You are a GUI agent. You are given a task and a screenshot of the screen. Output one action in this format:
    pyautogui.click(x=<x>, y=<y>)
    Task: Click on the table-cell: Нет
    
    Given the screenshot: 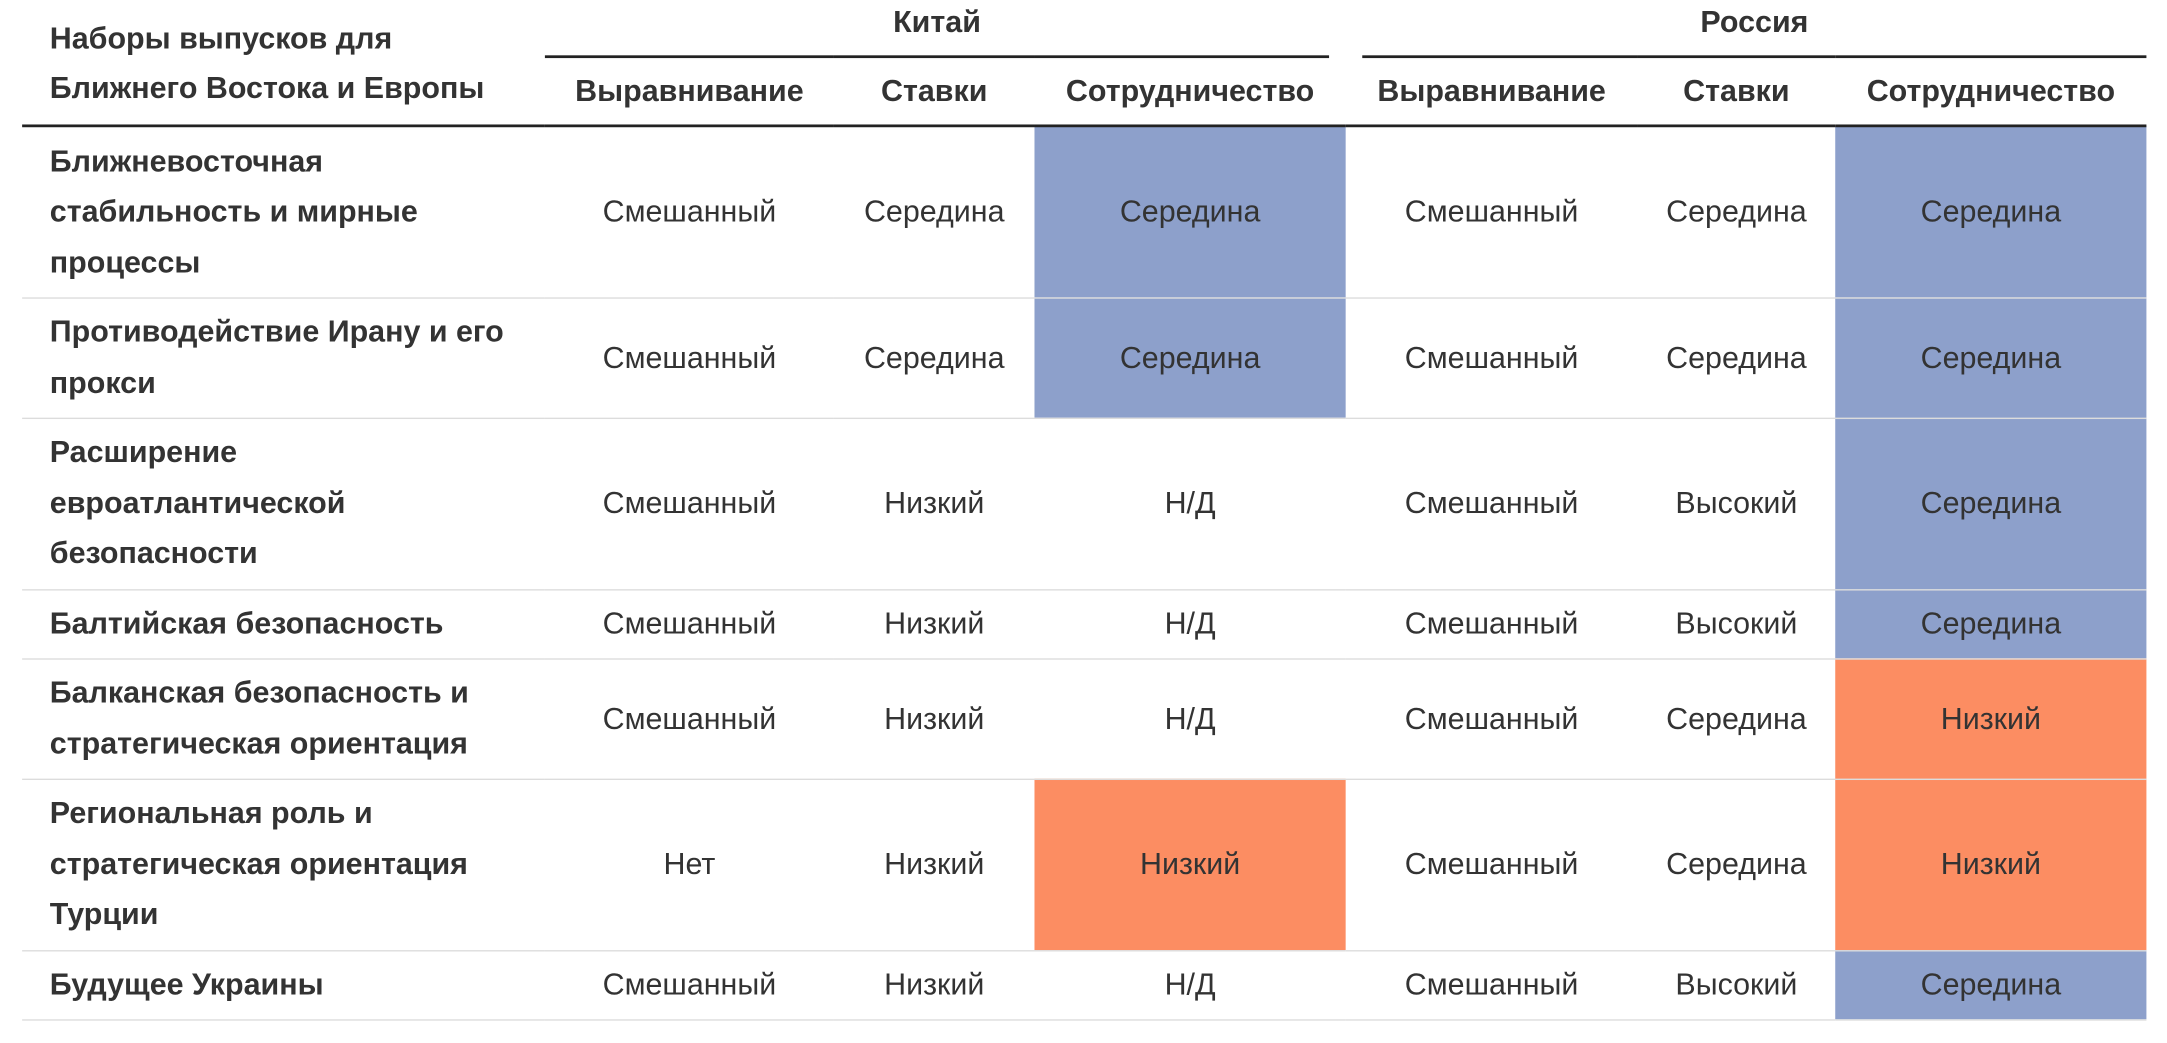 What is the action you would take?
    pyautogui.click(x=689, y=864)
    